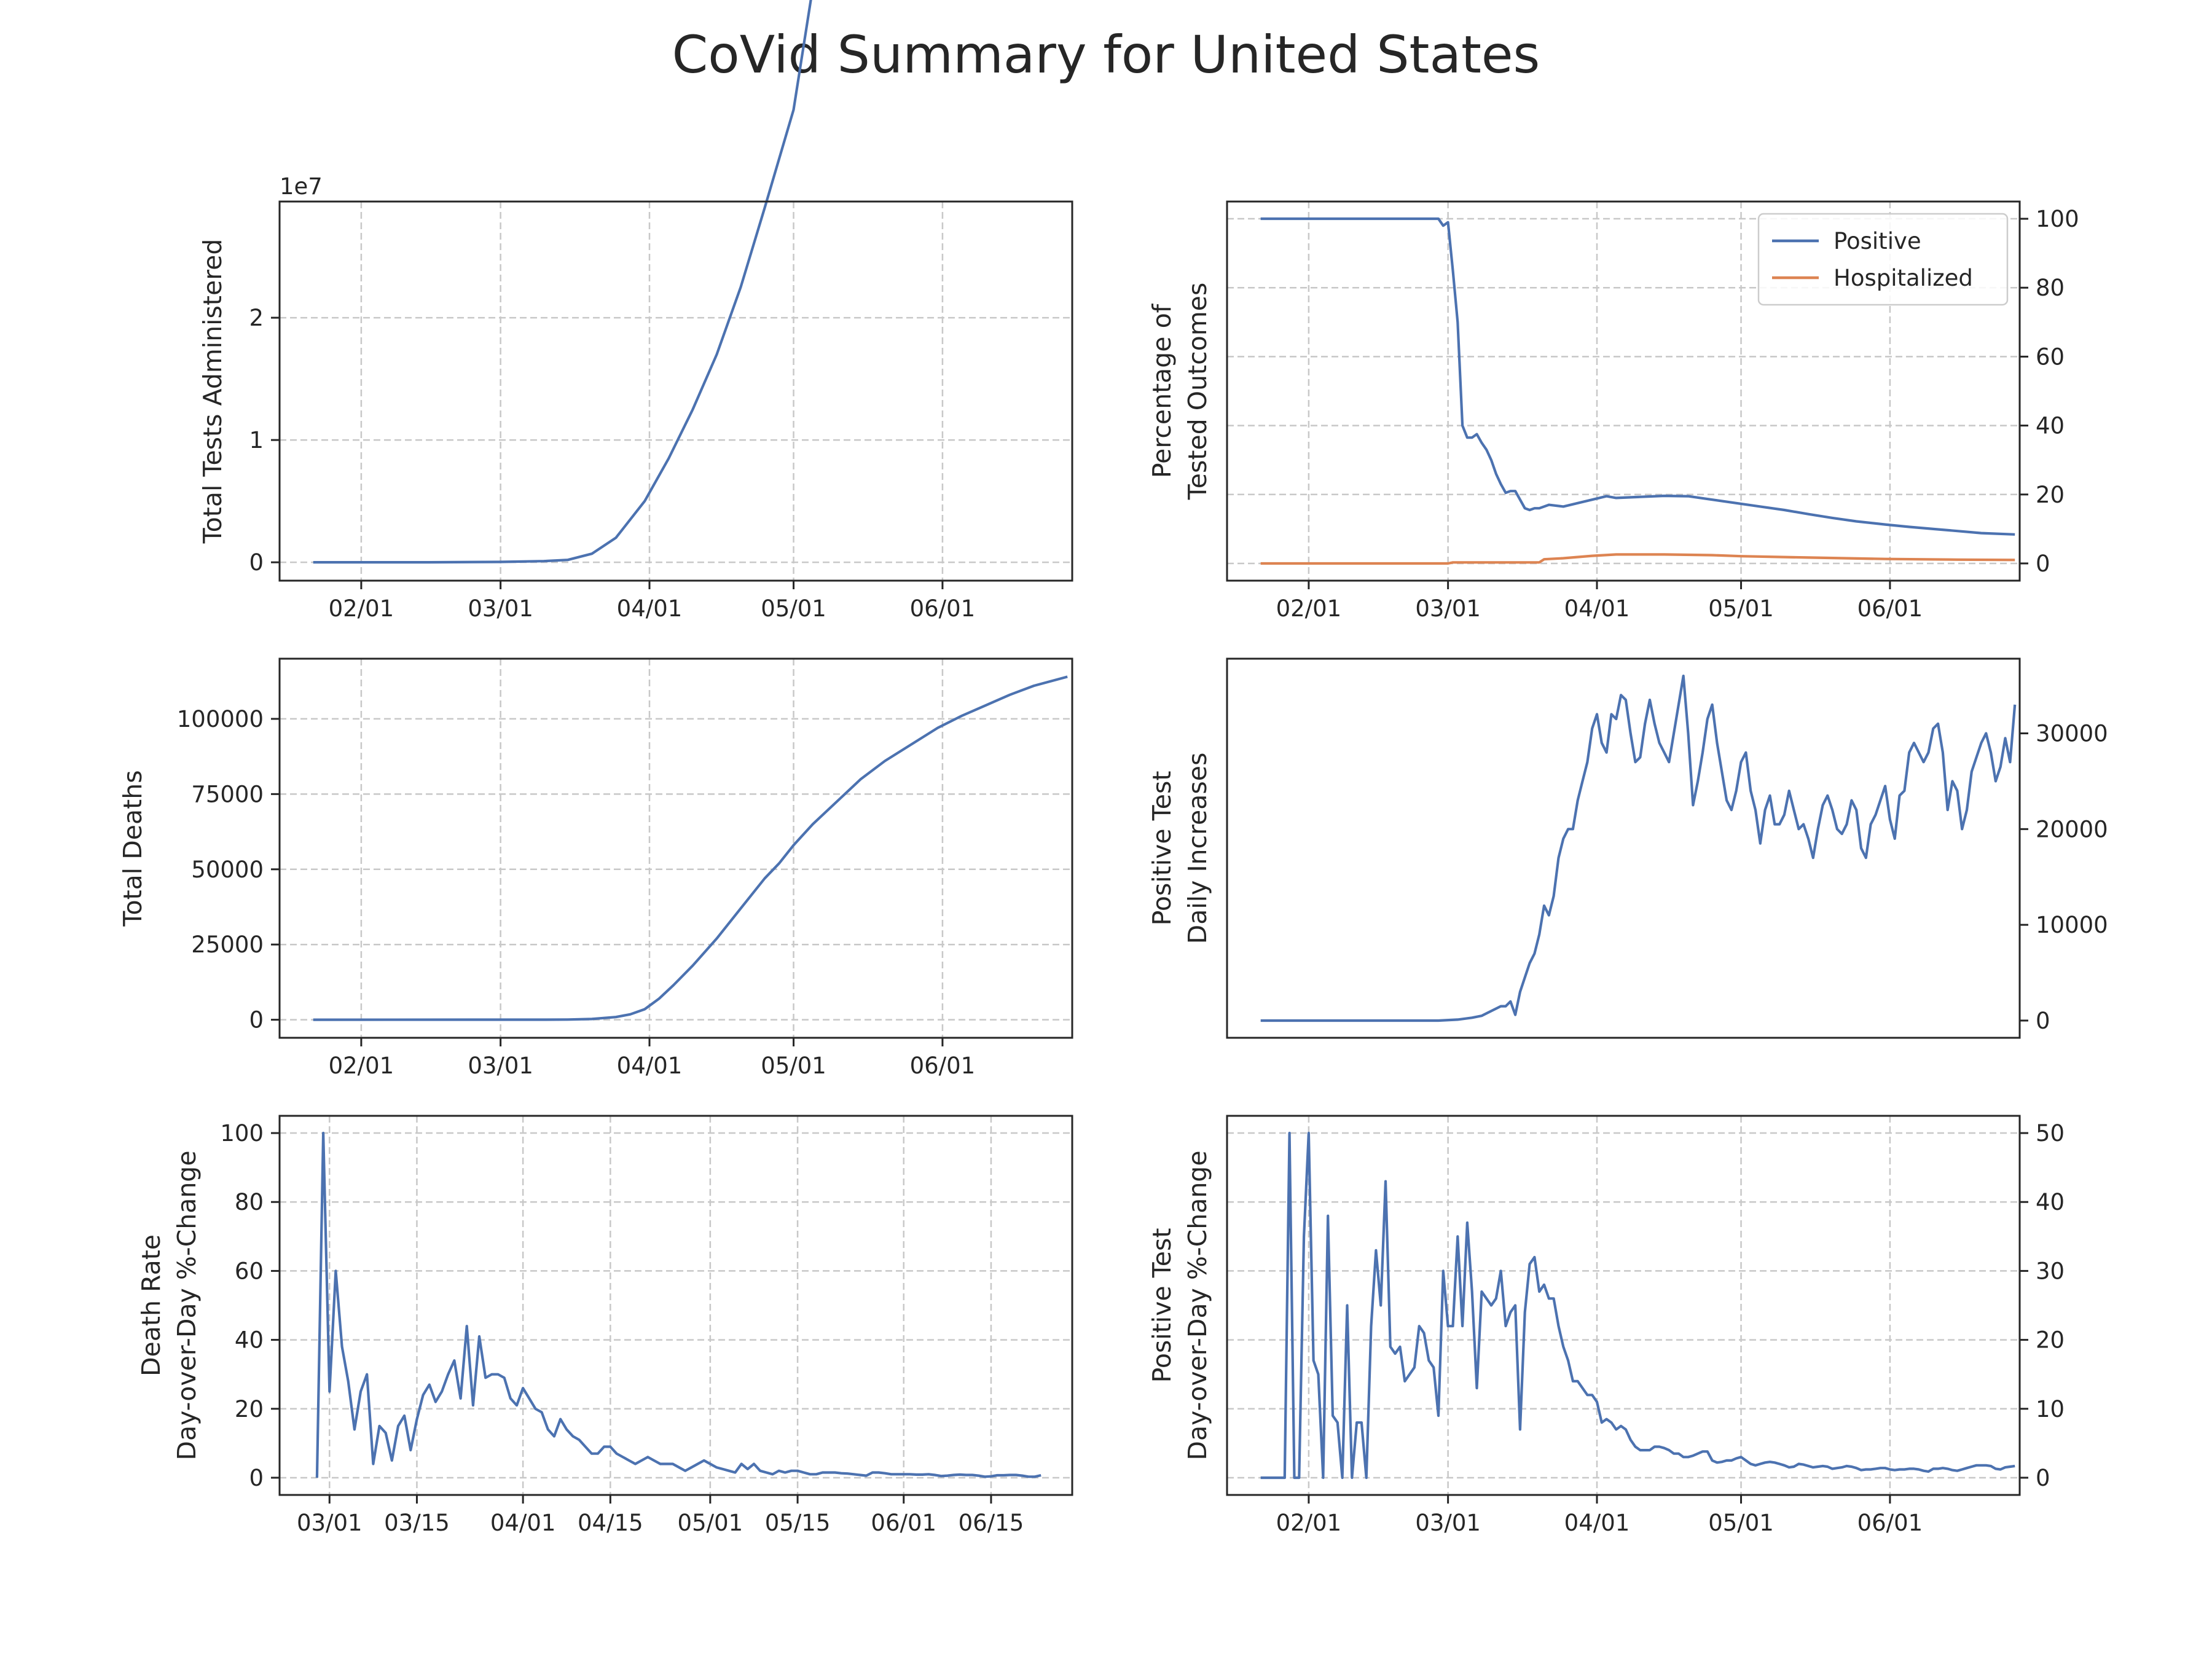  I want to click on y-tick-label: 50000, so click(227, 870).